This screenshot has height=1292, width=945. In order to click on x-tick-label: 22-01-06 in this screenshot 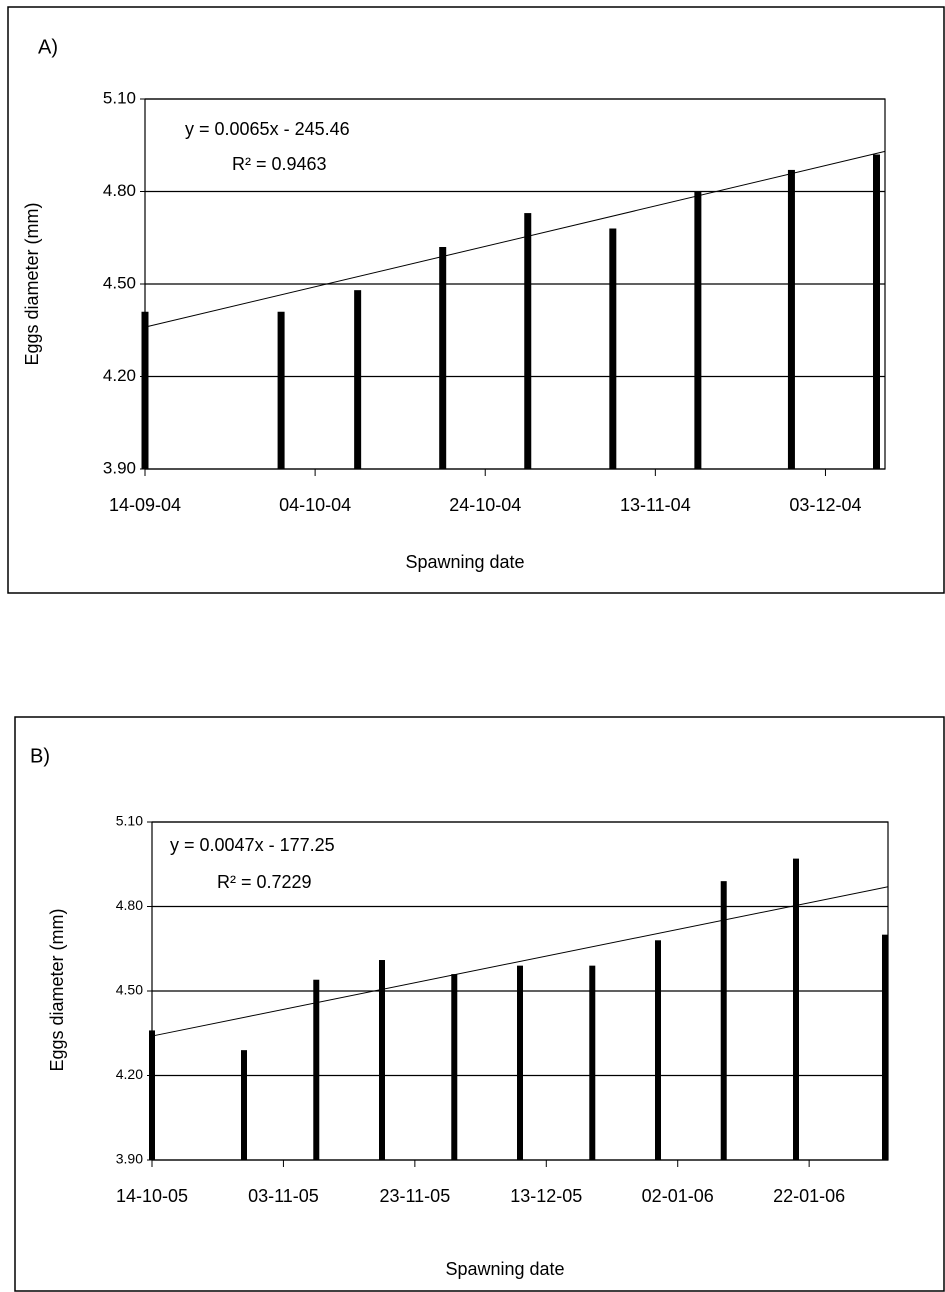, I will do `click(809, 1196)`.